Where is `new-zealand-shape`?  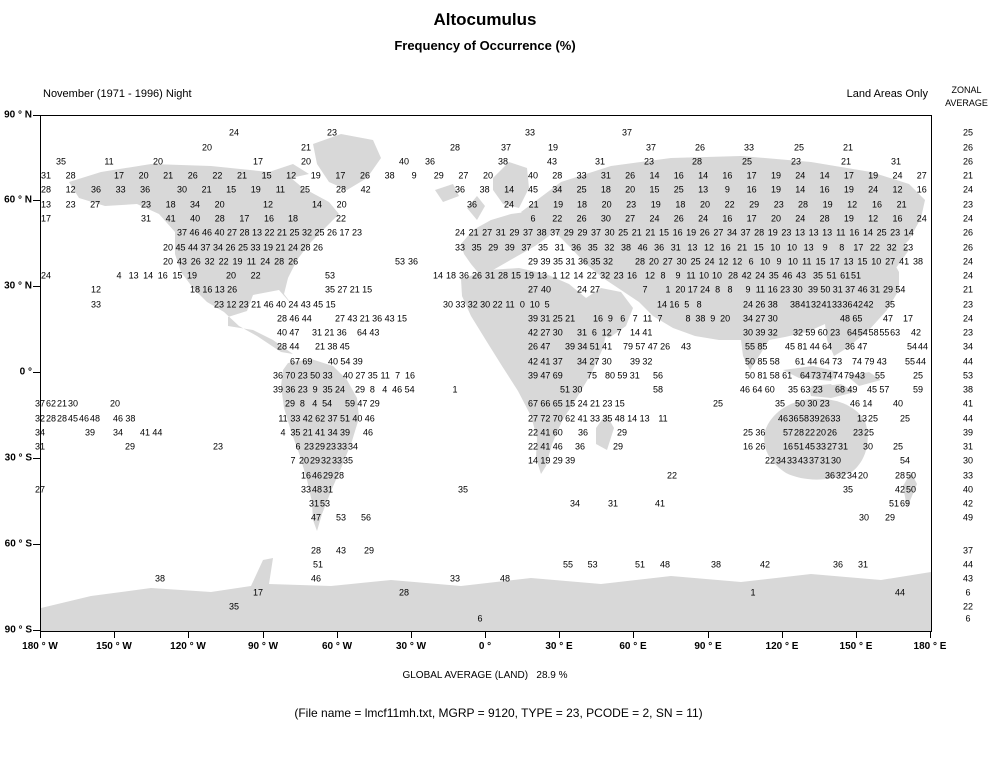 new-zealand-shape is located at coordinates (910, 490).